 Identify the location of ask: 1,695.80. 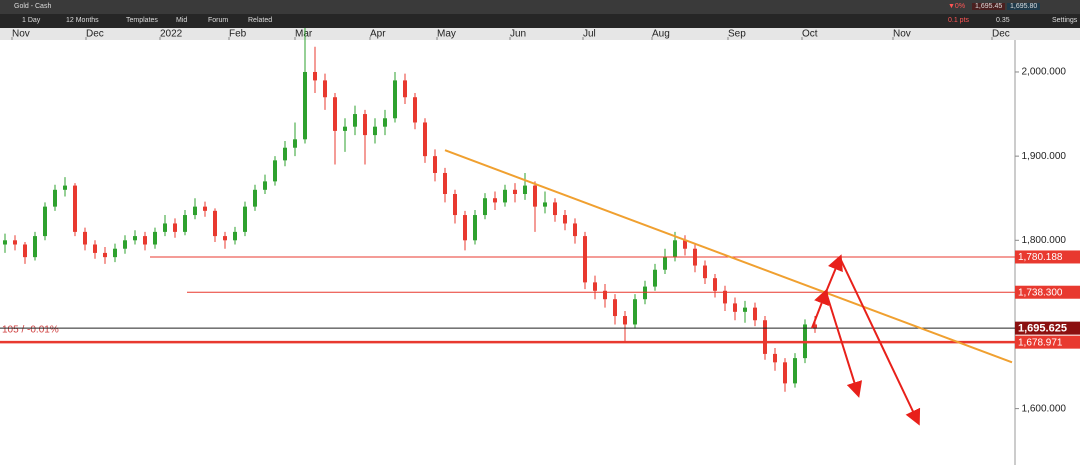
(1024, 6).